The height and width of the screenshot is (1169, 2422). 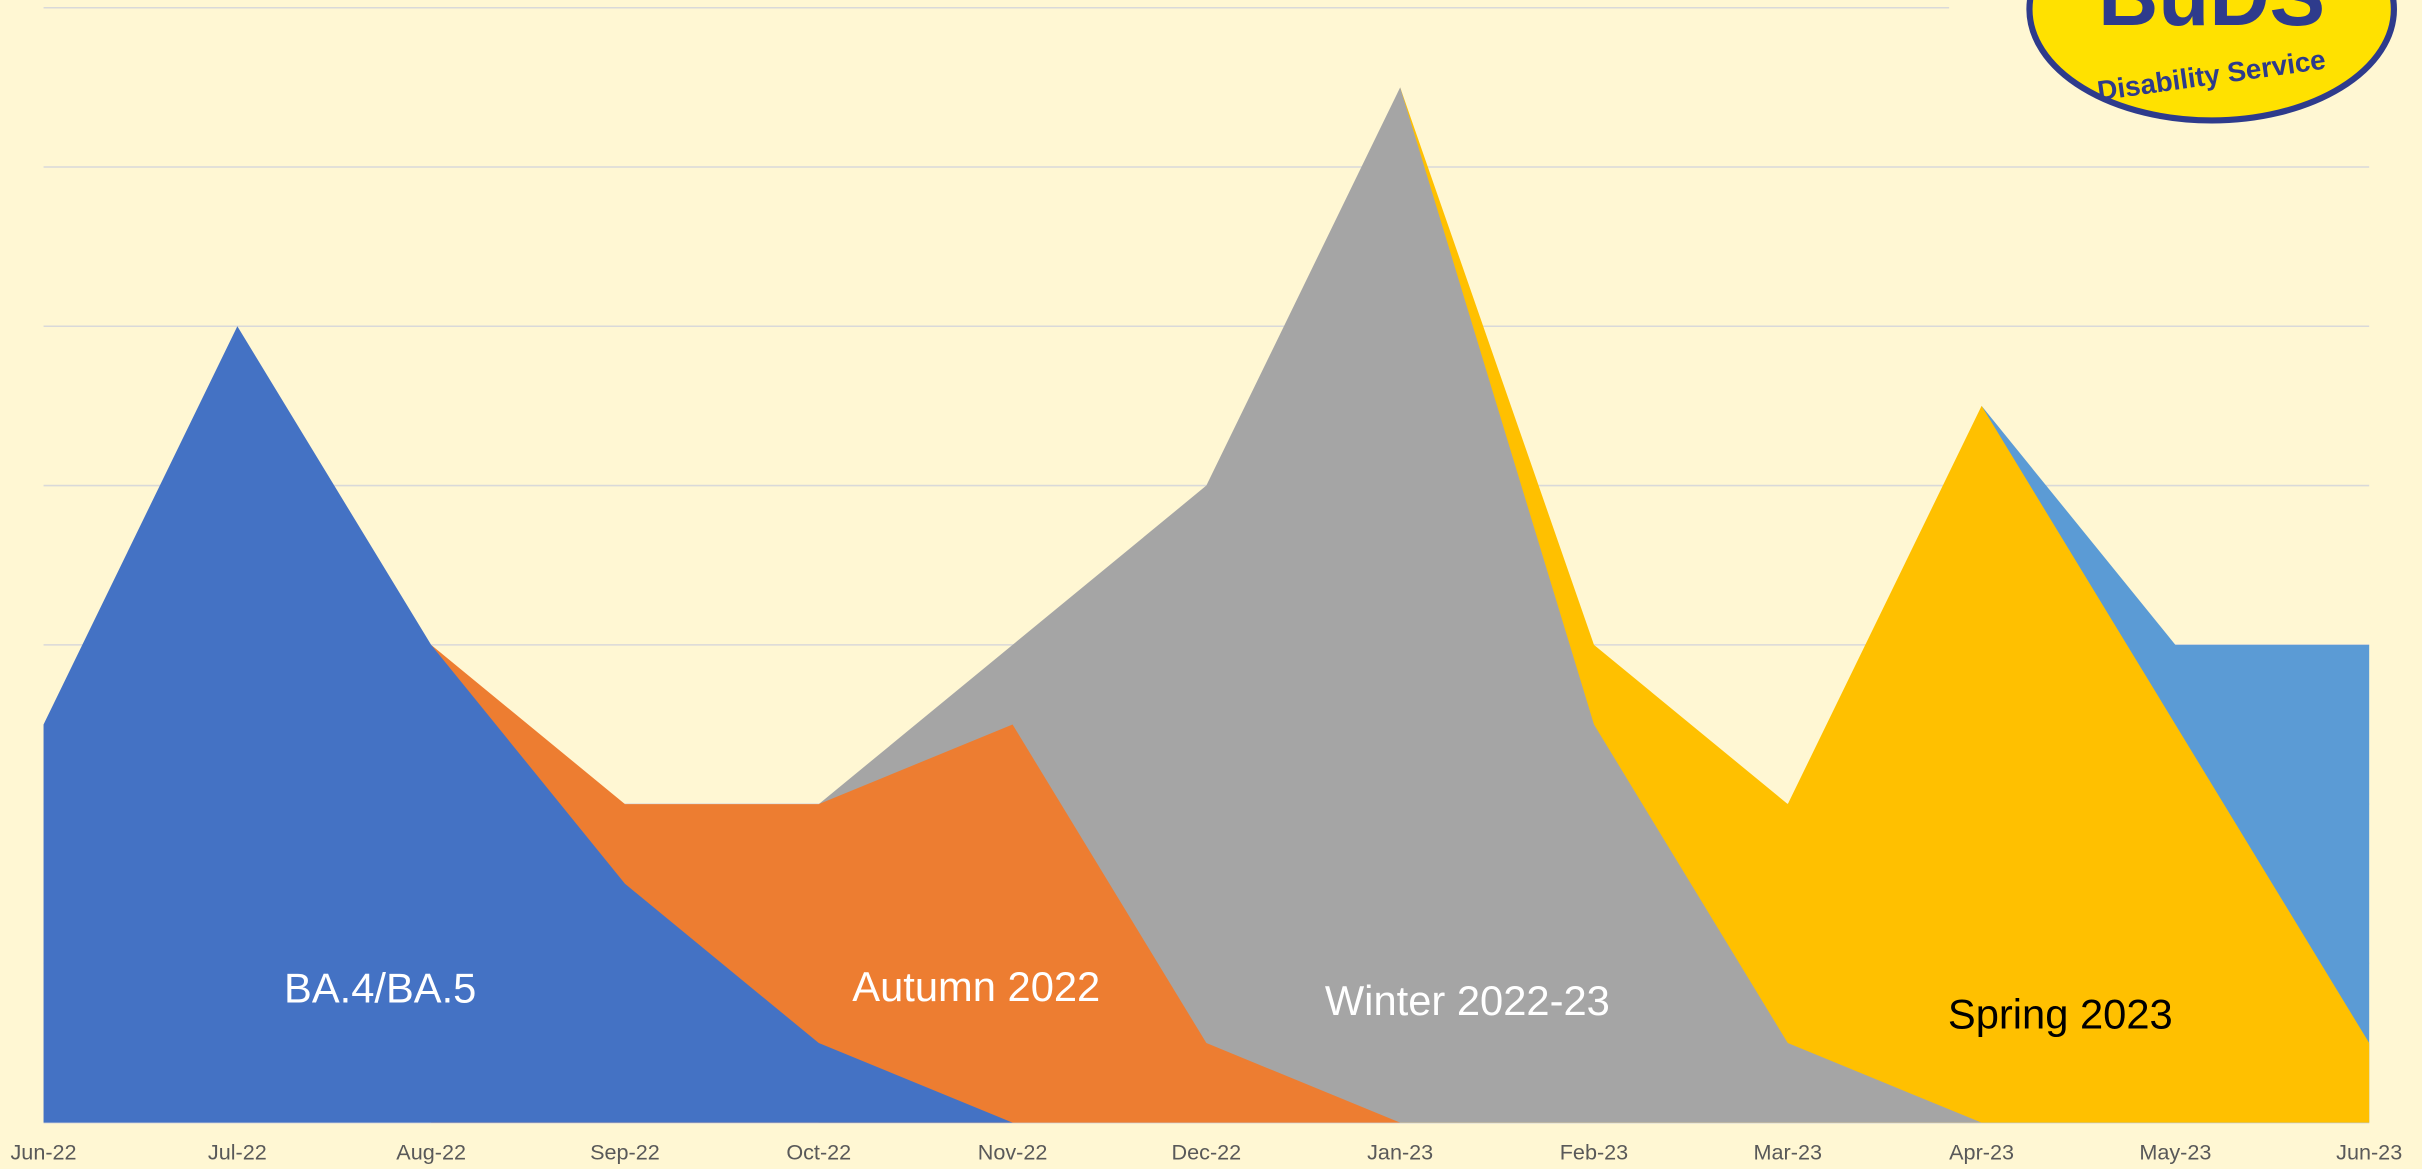 What do you see at coordinates (2060, 1014) in the screenshot?
I see `area-label: Spring 2023` at bounding box center [2060, 1014].